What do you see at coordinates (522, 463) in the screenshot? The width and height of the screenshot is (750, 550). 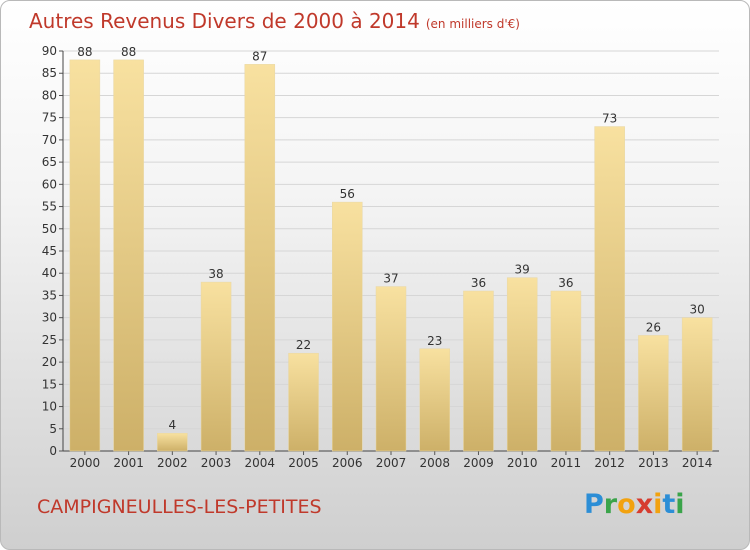 I see `x-tick-label: 2010` at bounding box center [522, 463].